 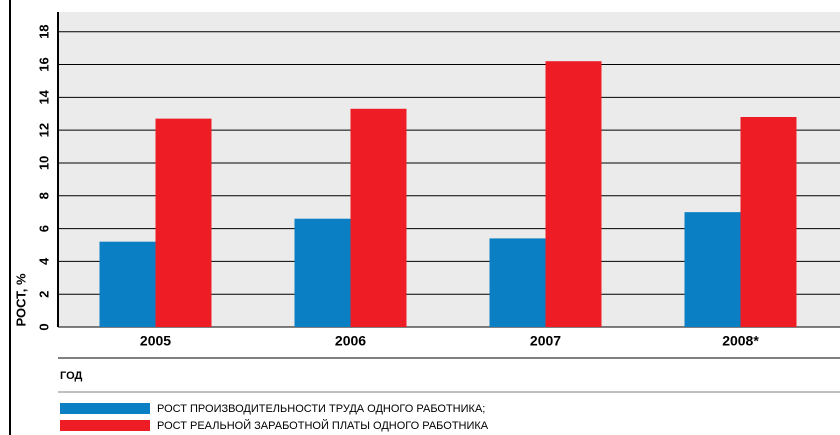 What do you see at coordinates (43, 96) in the screenshot?
I see `y-tick-label: 14` at bounding box center [43, 96].